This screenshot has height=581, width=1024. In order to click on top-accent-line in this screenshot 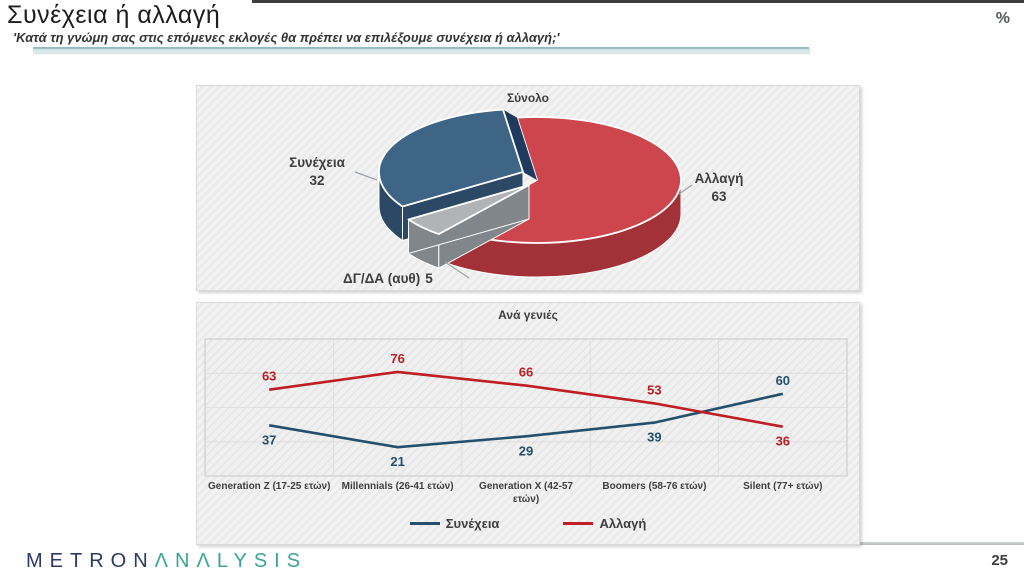, I will do `click(638, 1)`.